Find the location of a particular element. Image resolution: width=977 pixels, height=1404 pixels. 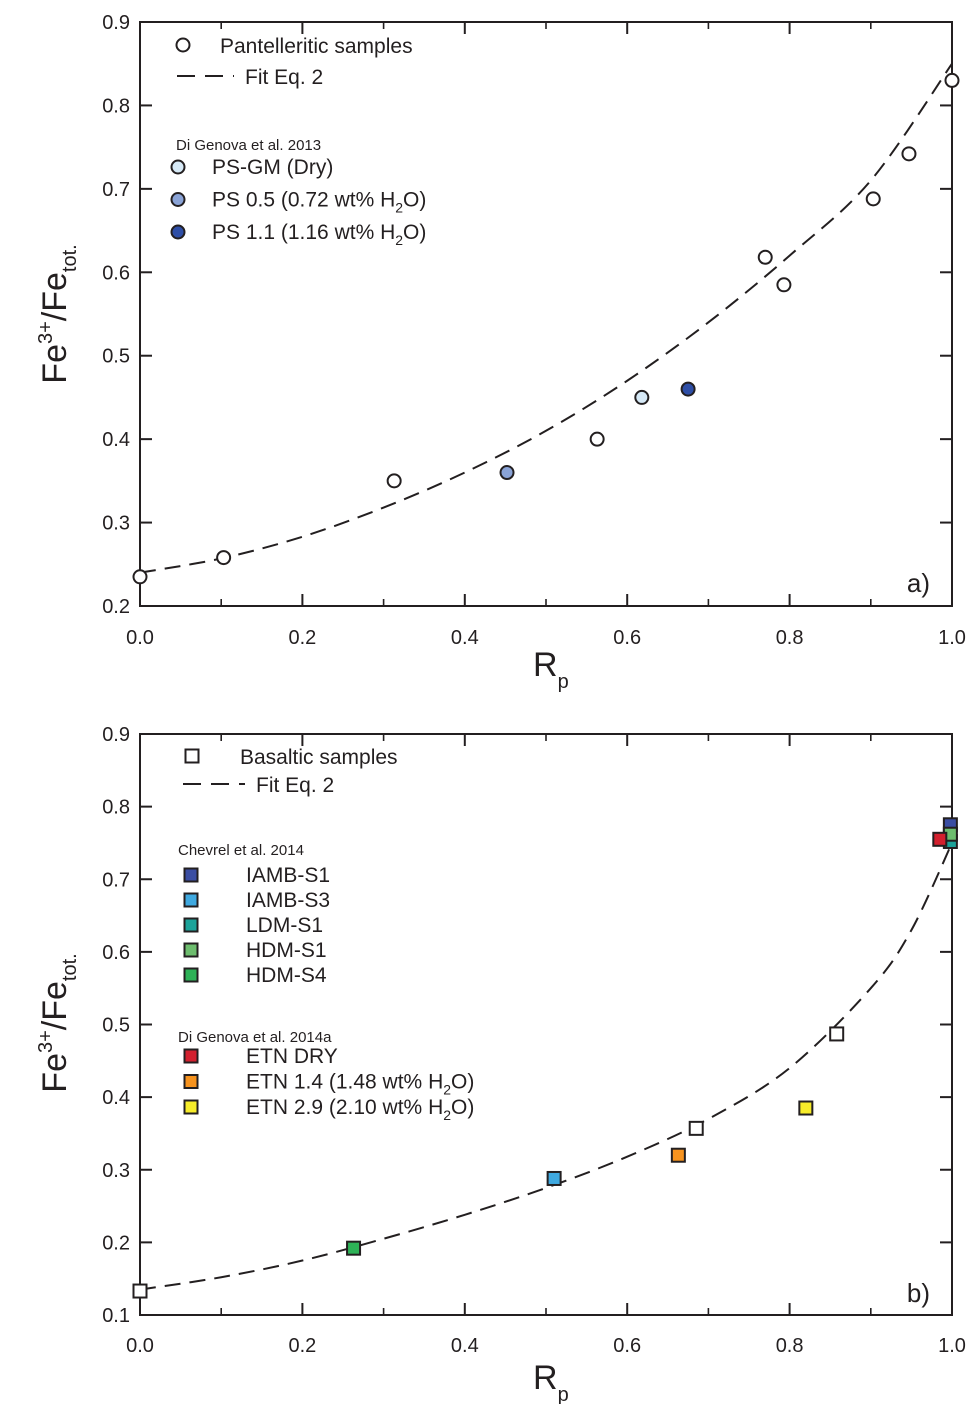

legend-label-text: HDM-S1 is located at coordinates (286, 950).